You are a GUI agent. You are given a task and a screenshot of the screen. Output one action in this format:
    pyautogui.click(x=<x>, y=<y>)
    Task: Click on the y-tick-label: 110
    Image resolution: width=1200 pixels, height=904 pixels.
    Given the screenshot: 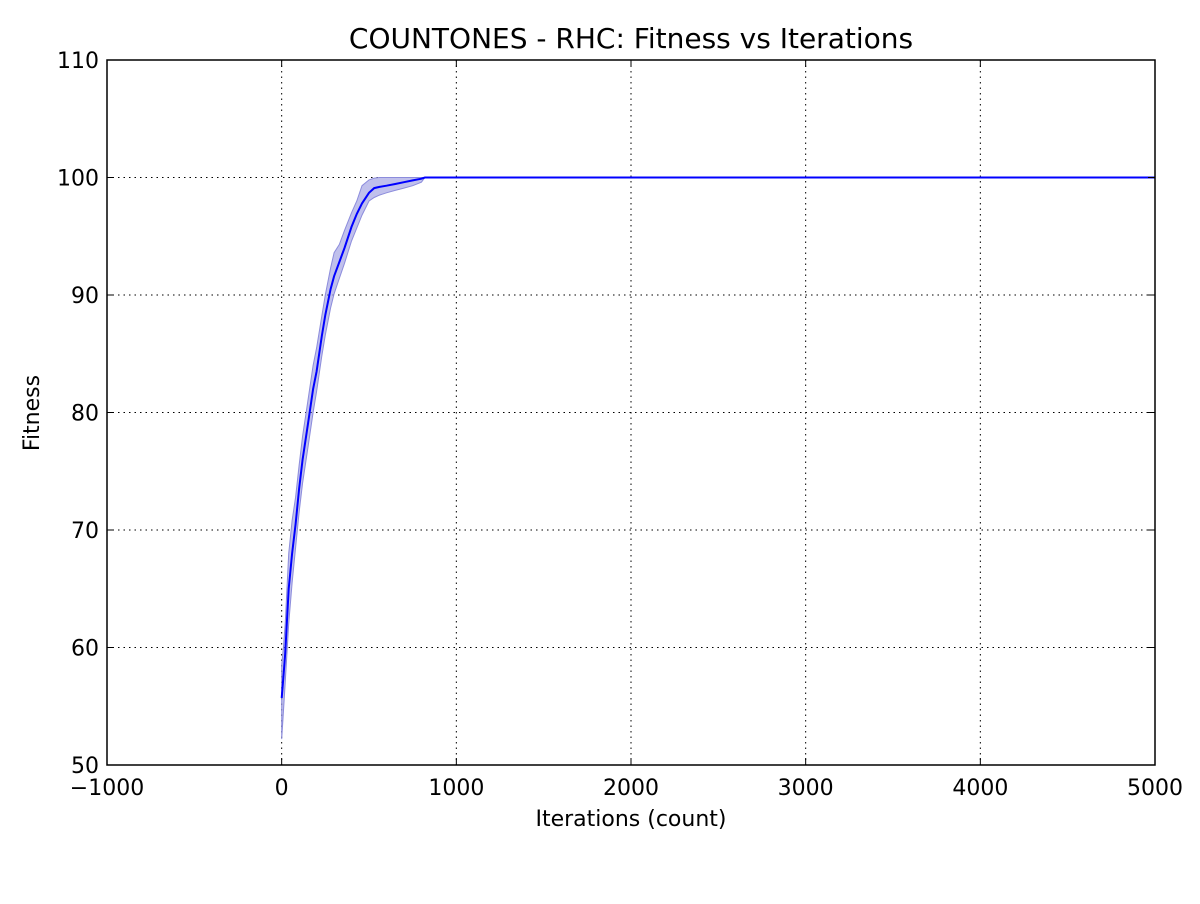 What is the action you would take?
    pyautogui.click(x=78, y=61)
    